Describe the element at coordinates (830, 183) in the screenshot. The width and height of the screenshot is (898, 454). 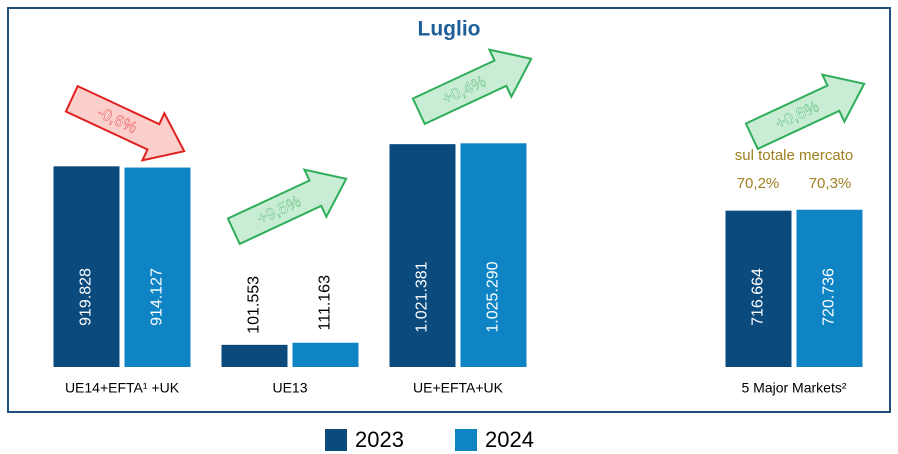
I see `share-label: 70,3%` at that location.